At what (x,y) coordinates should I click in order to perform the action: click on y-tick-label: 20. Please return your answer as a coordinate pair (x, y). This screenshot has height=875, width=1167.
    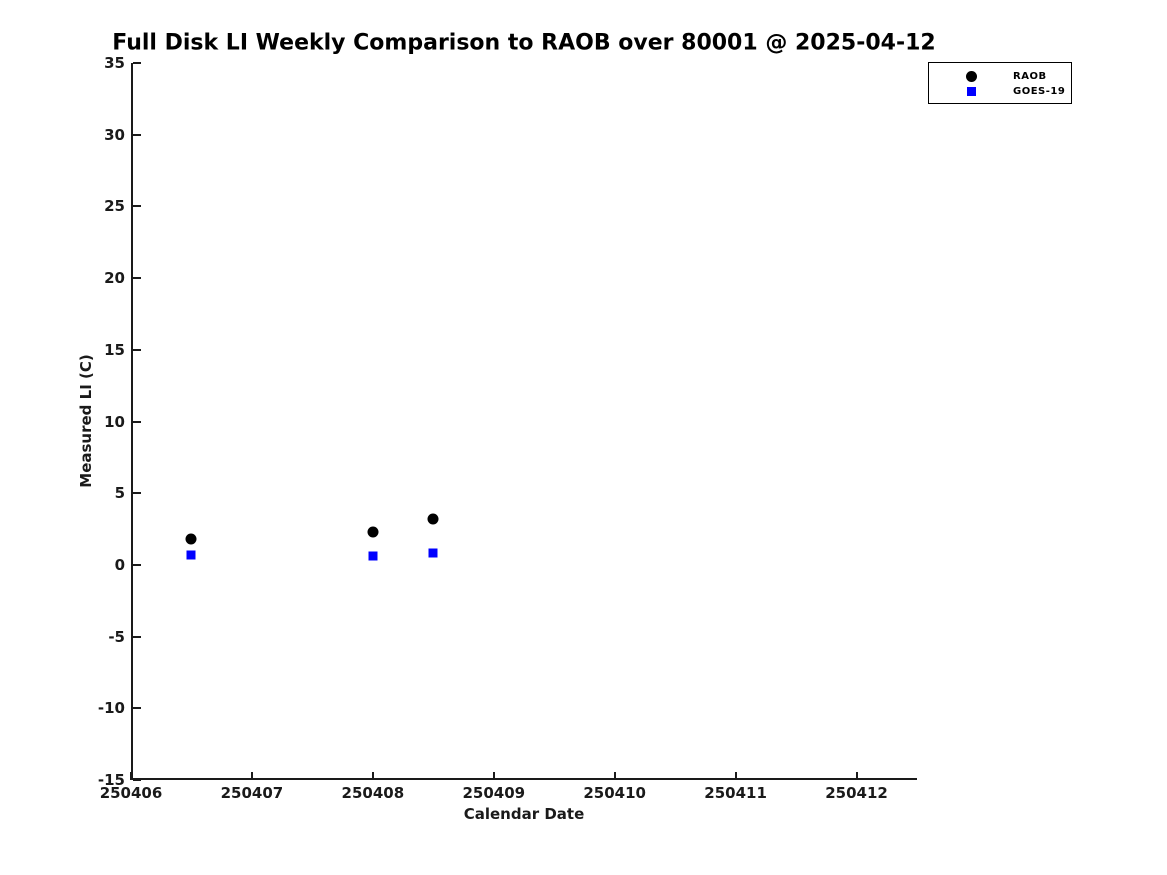
    Looking at the image, I should click on (114, 278).